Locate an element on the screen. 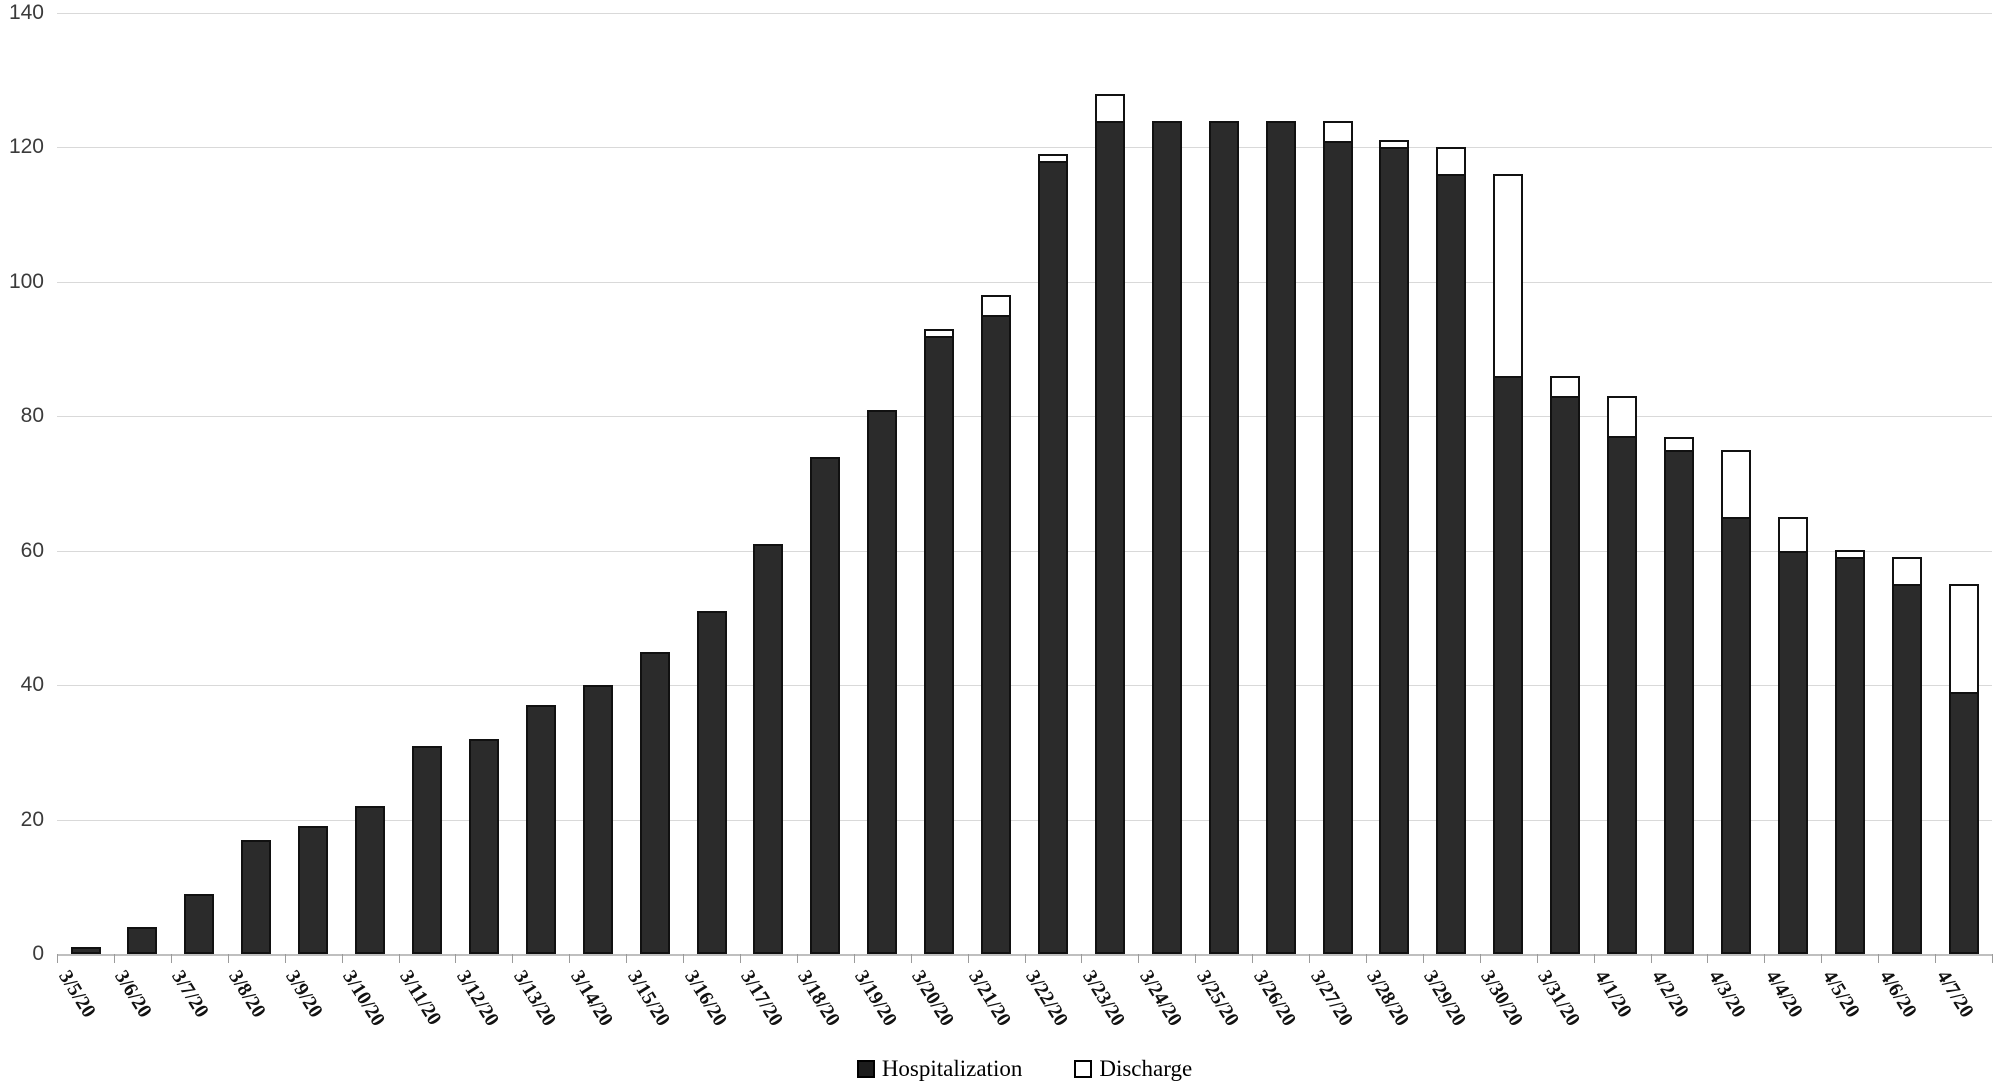  x-axis-tick-label: 4/4/20 is located at coordinates (1783, 994).